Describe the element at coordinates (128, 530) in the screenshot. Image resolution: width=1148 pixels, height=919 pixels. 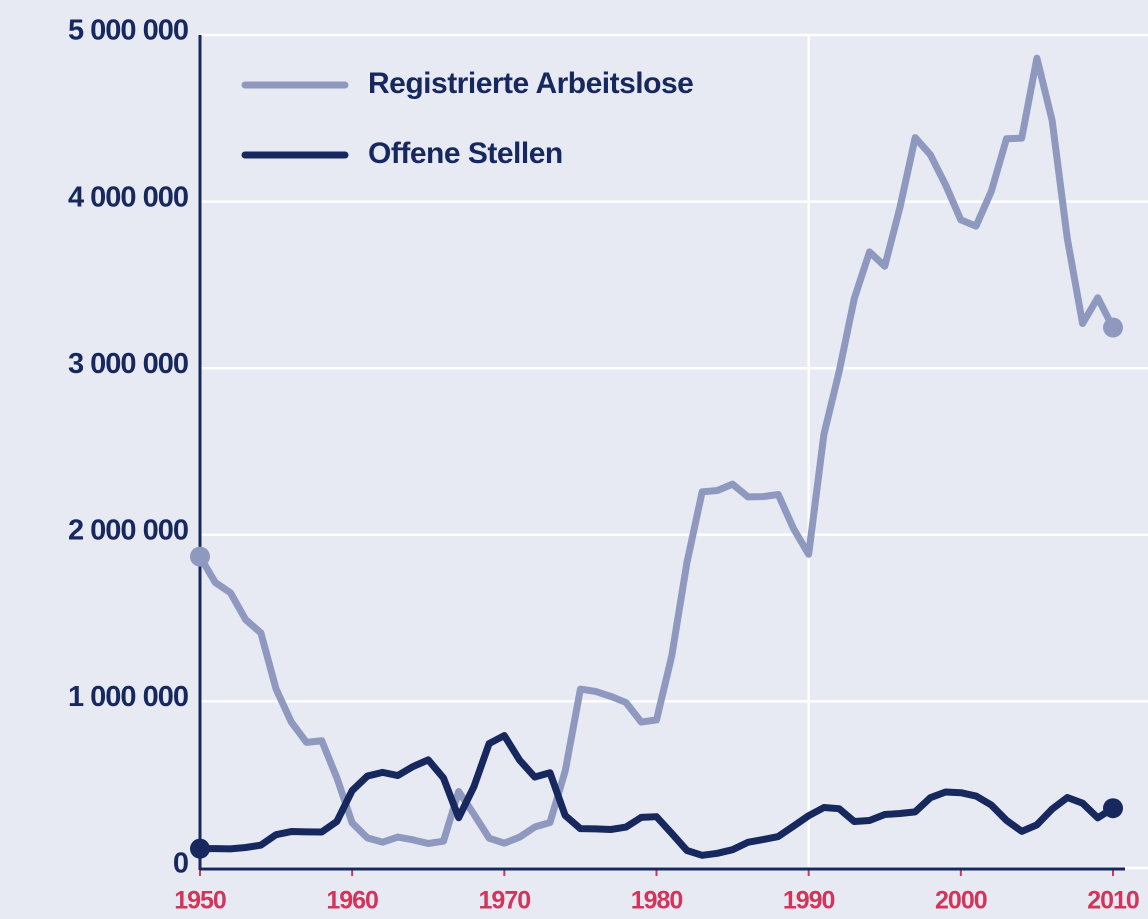
I see `y-tick-label: 2 000 000` at that location.